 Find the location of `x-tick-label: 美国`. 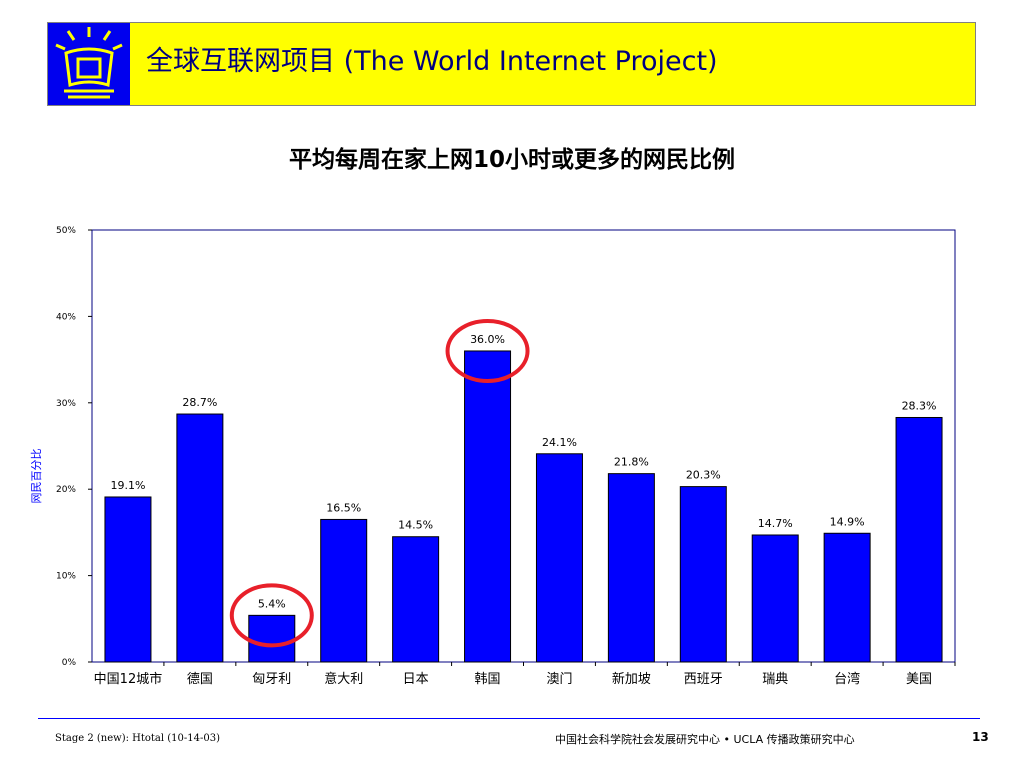

x-tick-label: 美国 is located at coordinates (919, 679).